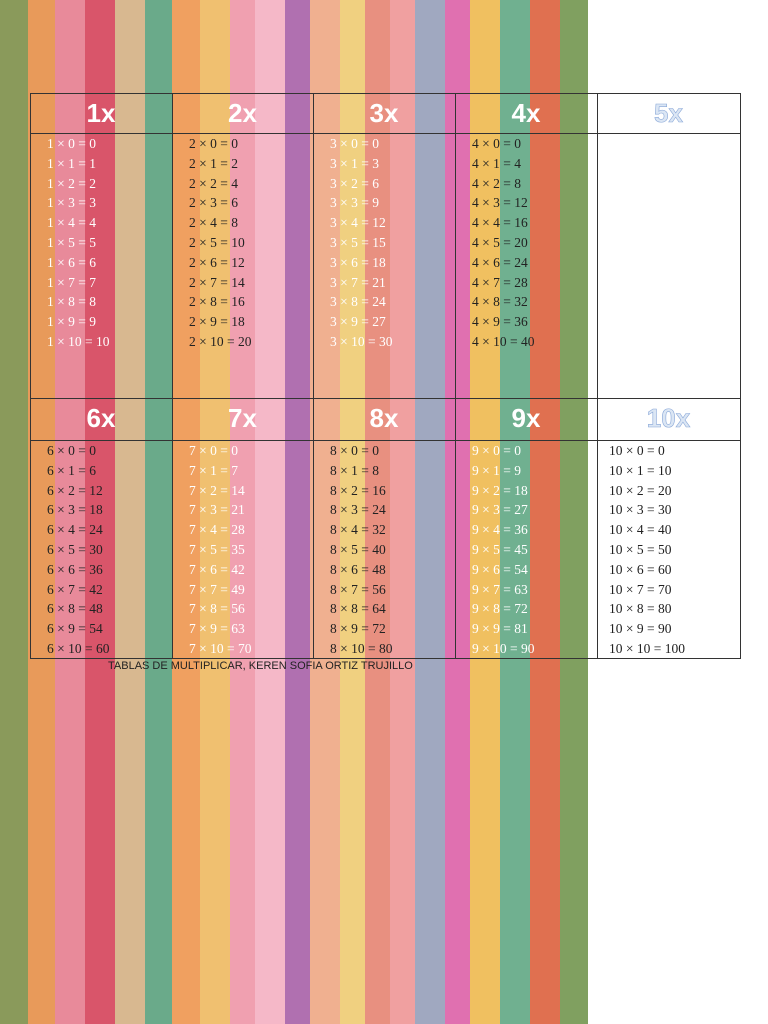  I want to click on table-row: 6 × 6 = 36, so click(75, 569).